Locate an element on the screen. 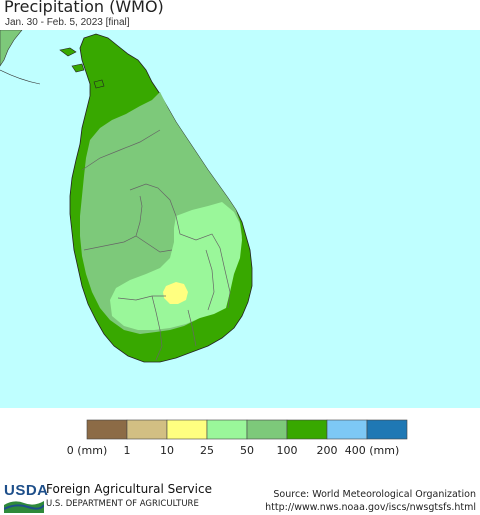  map-subtitle: Jan. 30 - Feb. 5, 2023 [final] is located at coordinates (67, 22).